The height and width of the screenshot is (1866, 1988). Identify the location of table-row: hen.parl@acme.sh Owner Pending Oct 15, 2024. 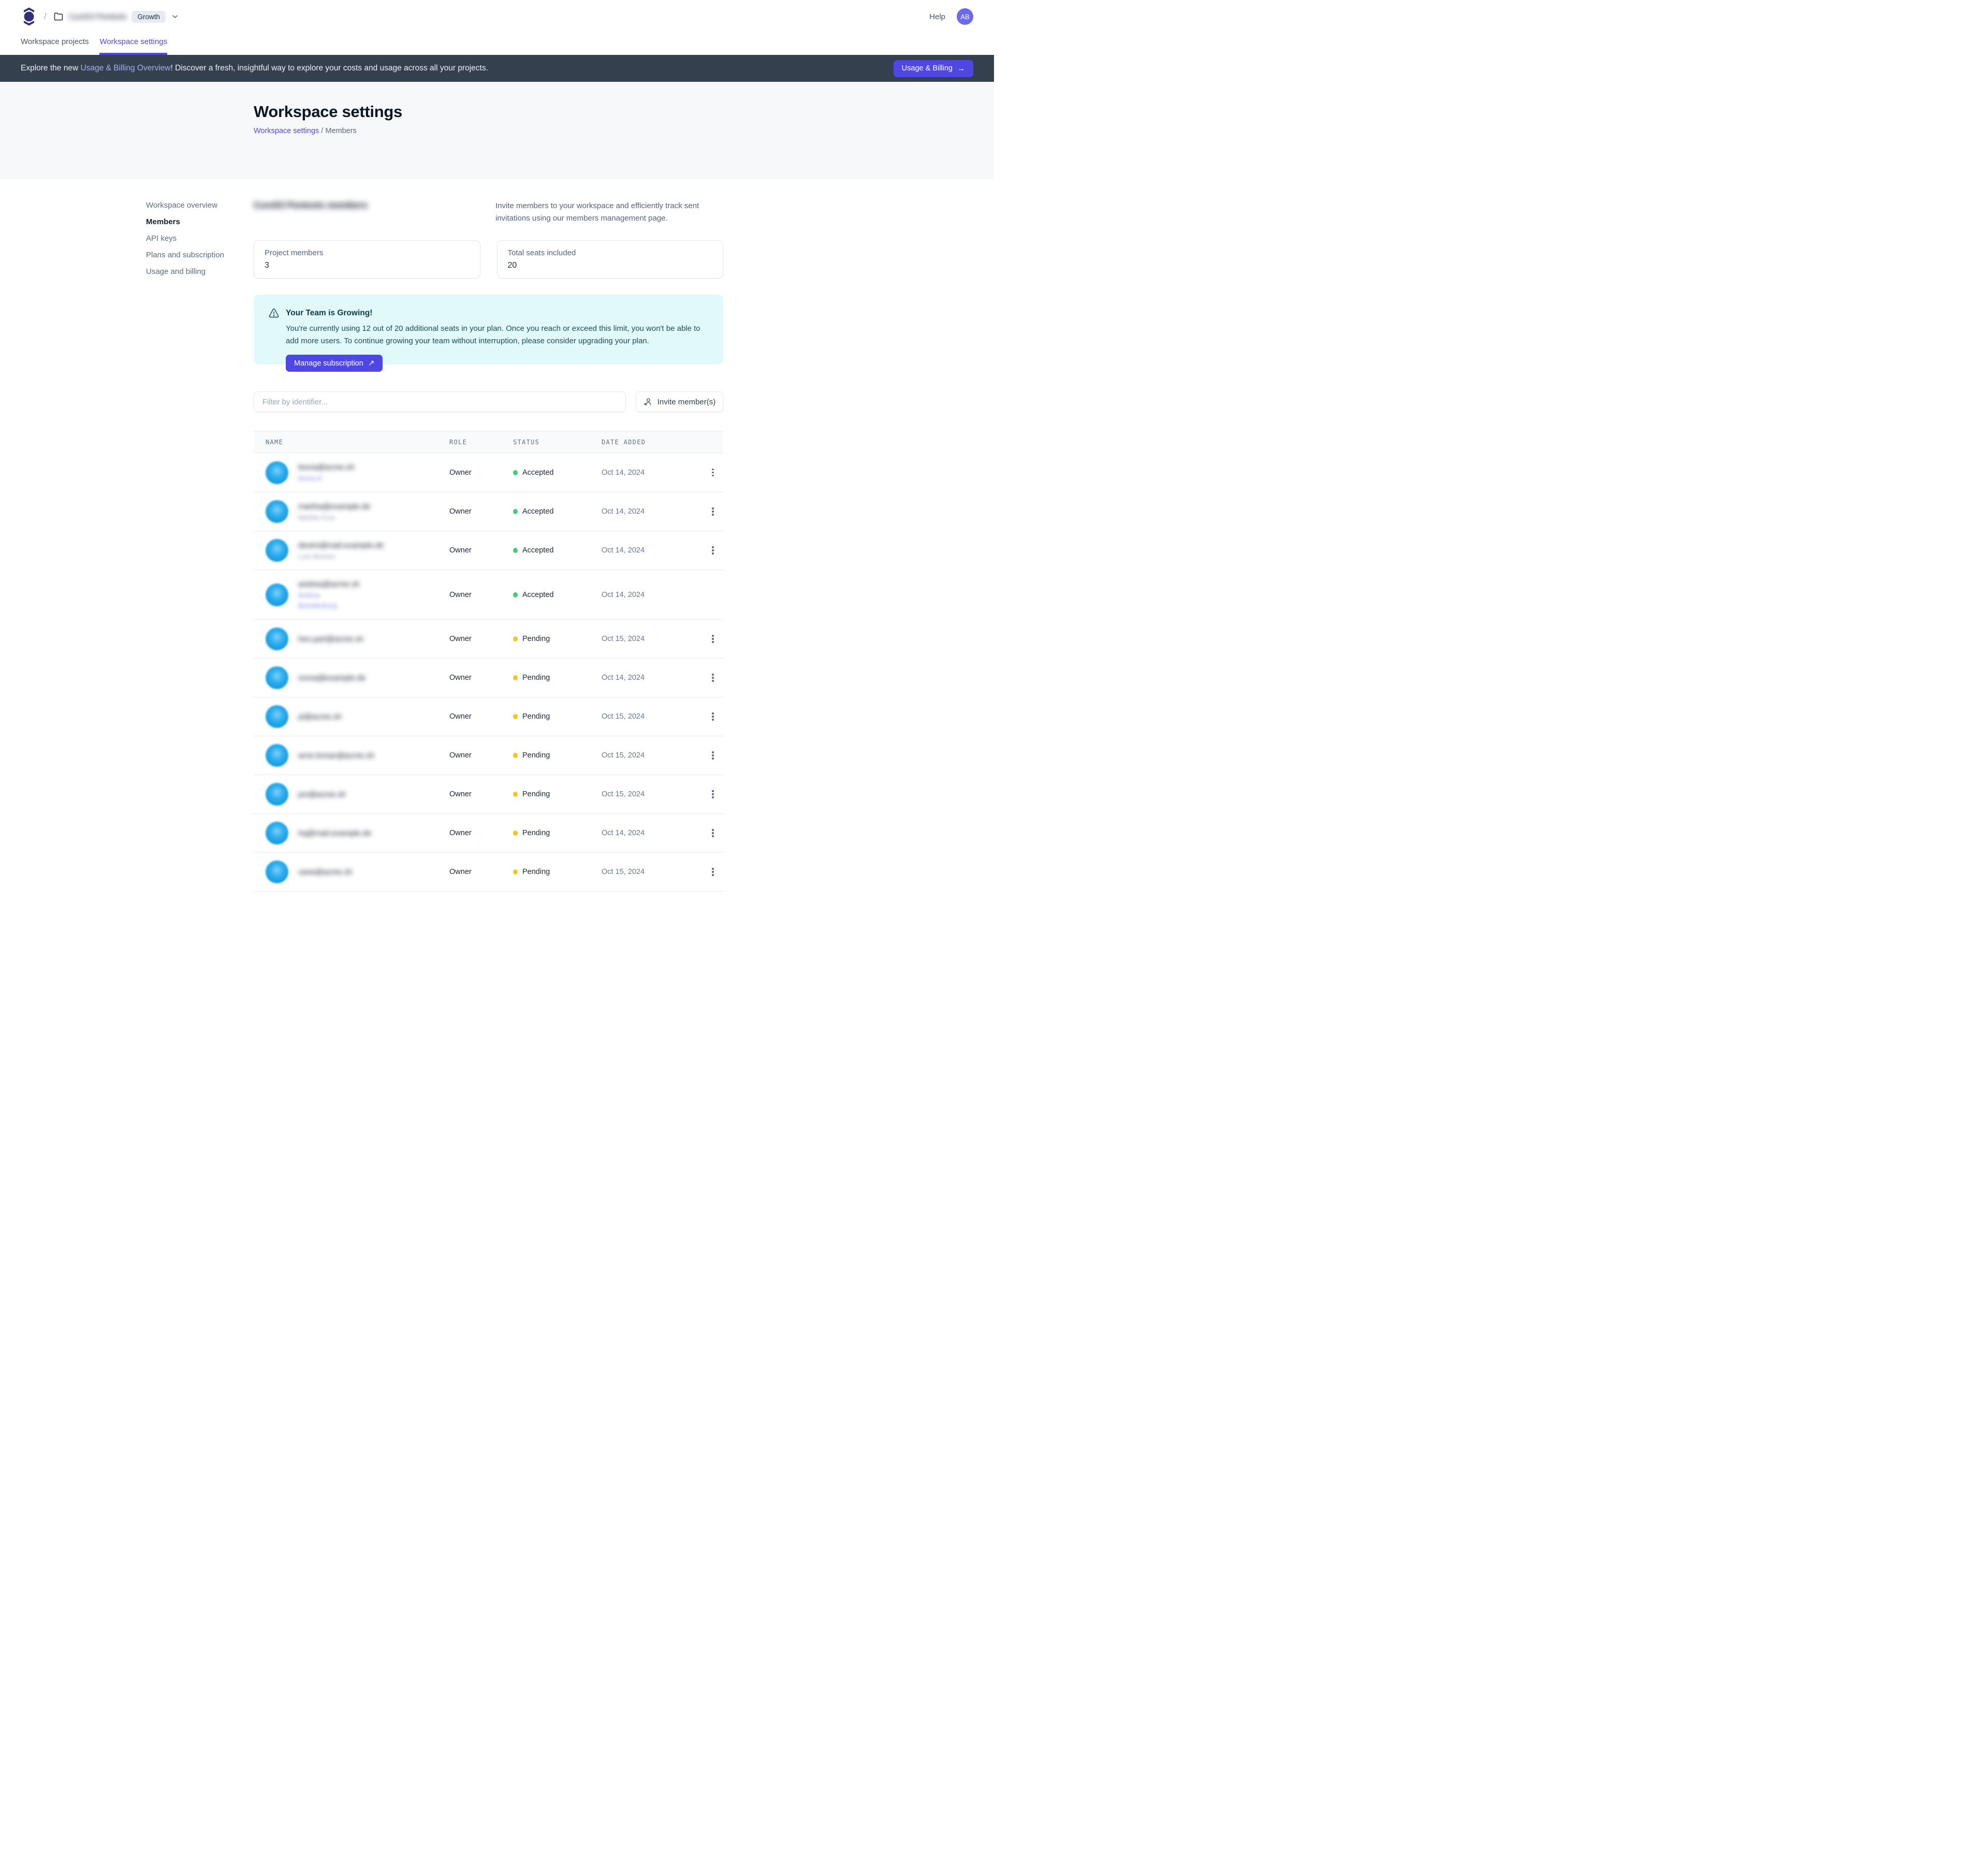
(488, 638).